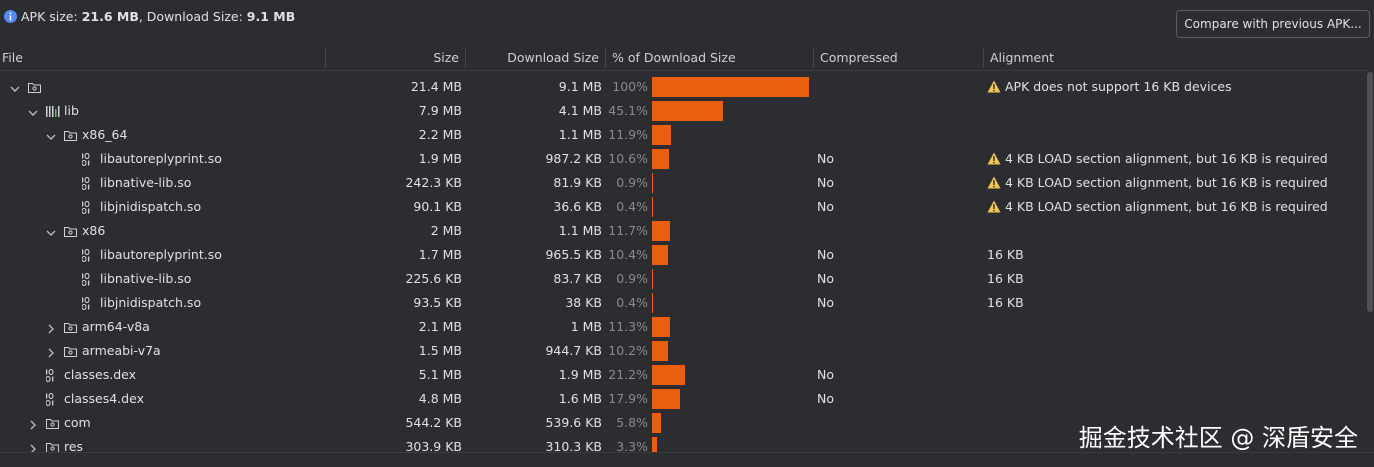 The width and height of the screenshot is (1374, 467). Describe the element at coordinates (577, 278) in the screenshot. I see `download-size: 83.7 KB` at that location.